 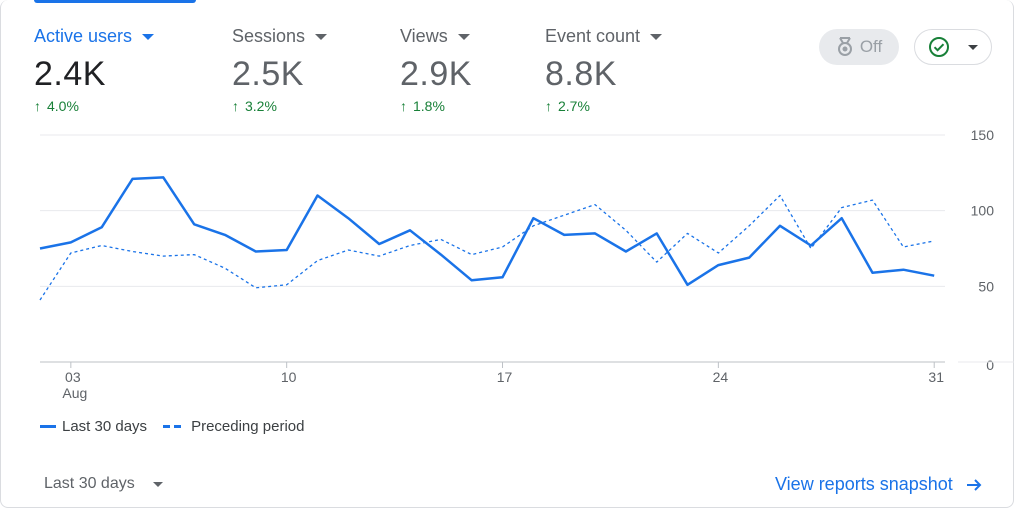 I want to click on chart-legend: Last 30 days Preceding period, so click(x=180, y=426).